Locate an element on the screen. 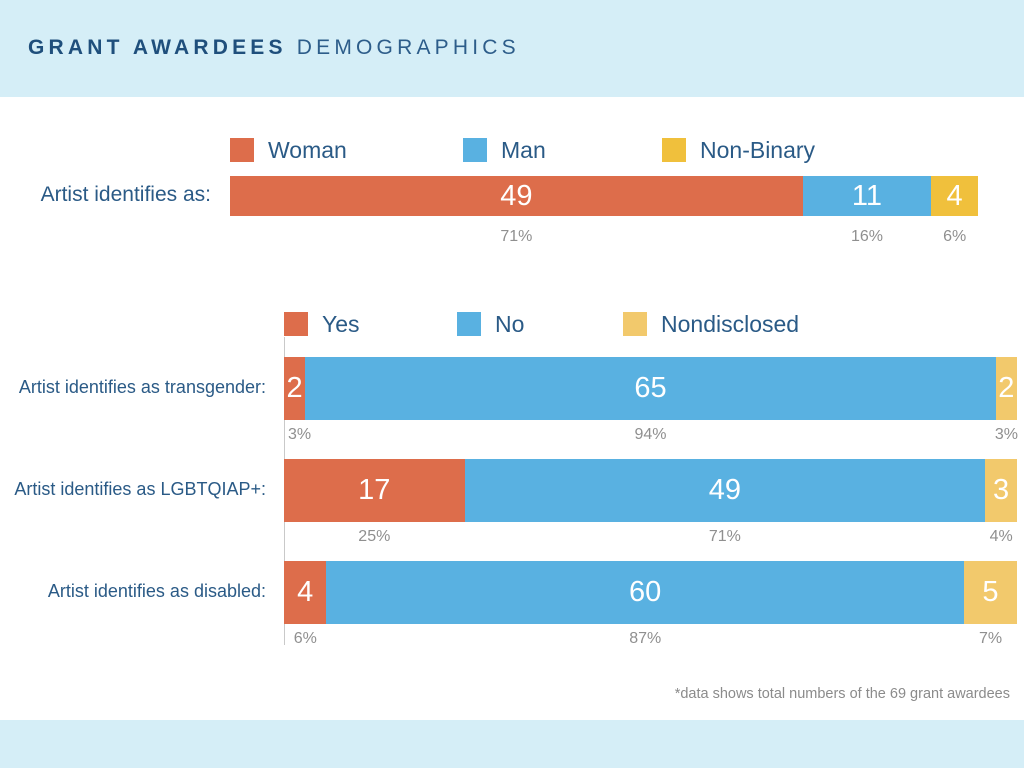 This screenshot has height=768, width=1024. header-band: GRANT AWARDEES DEMOGRAPHICS is located at coordinates (512, 48).